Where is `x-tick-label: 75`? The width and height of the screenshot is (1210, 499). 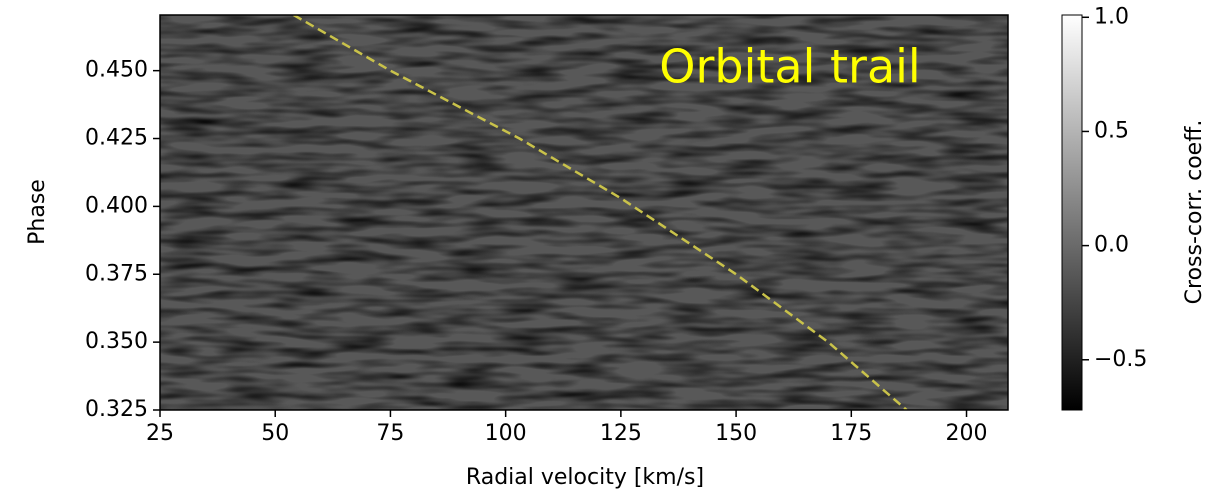 x-tick-label: 75 is located at coordinates (390, 433).